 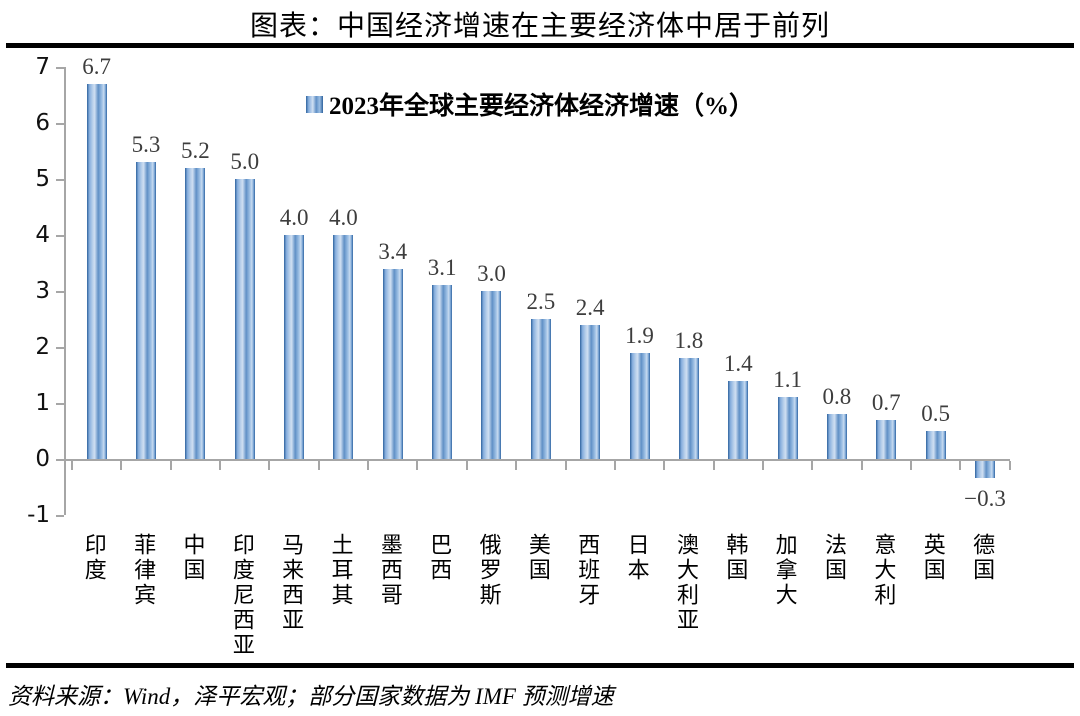 I want to click on x-axis-category-label: 印度, so click(x=94, y=558).